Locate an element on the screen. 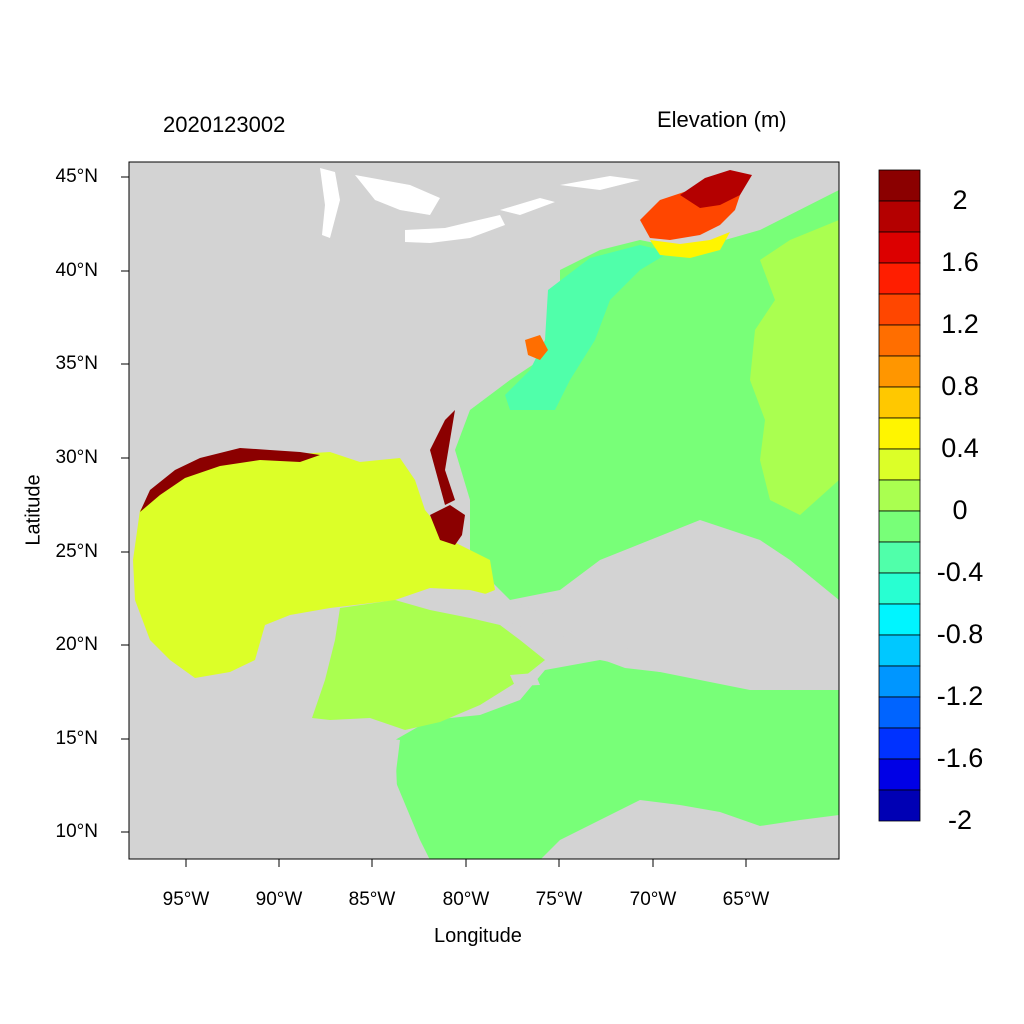 The width and height of the screenshot is (1024, 1024). x-axis-label: Longitude is located at coordinates (478, 936).